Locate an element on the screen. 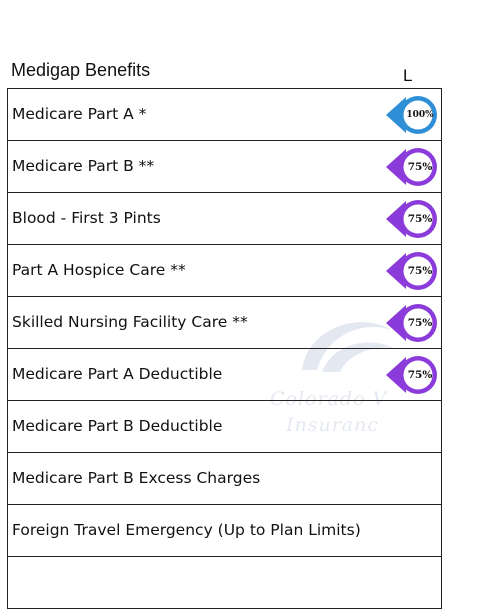  page-title: Medigap Benefits is located at coordinates (81, 70).